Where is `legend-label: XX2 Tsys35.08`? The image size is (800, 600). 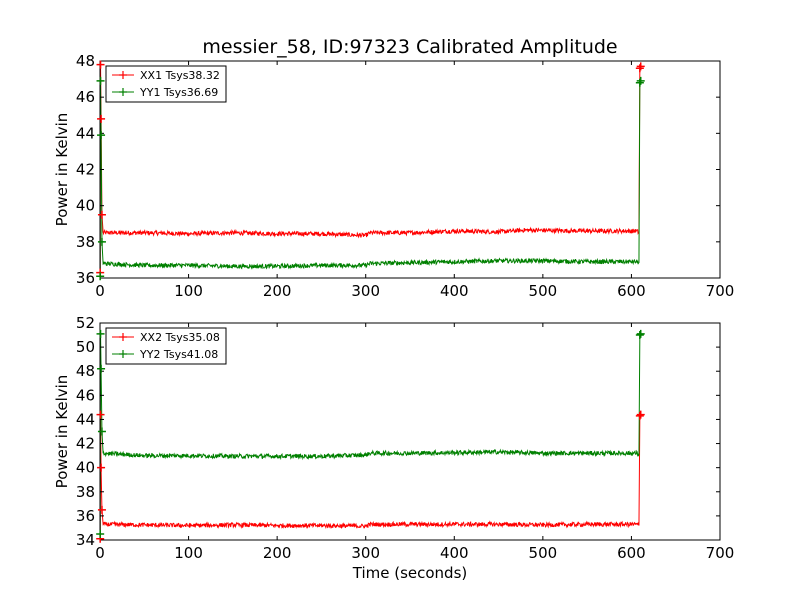 legend-label: XX2 Tsys35.08 is located at coordinates (180, 337).